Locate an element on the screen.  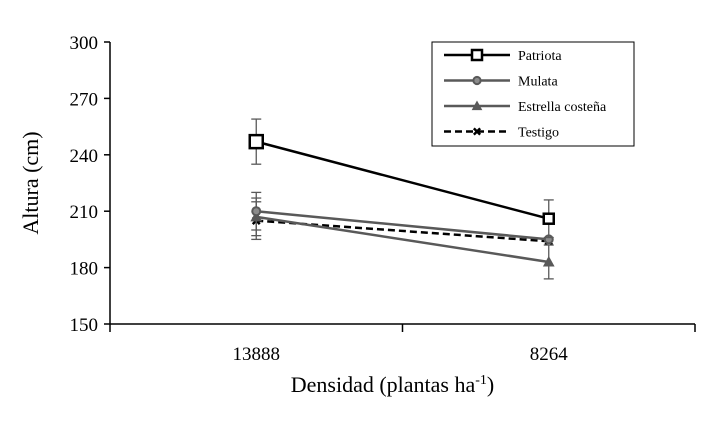
y-tick-label: 240 is located at coordinates (84, 156).